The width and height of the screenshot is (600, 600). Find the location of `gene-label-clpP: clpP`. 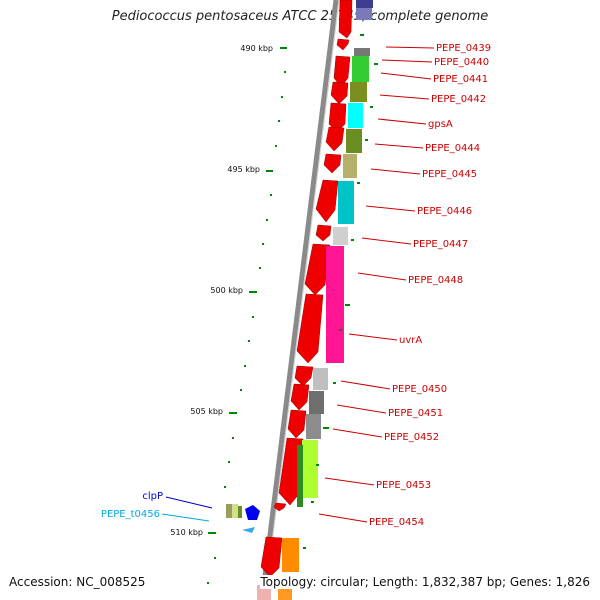

gene-label-clpP: clpP is located at coordinates (152, 496).